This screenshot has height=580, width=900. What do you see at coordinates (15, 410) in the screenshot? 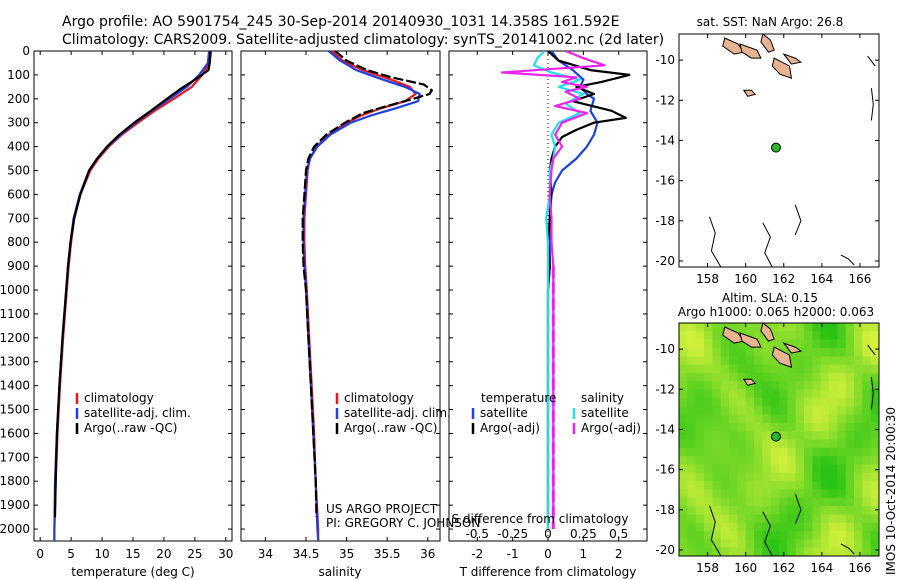
I see `depth-tick-label: 1500` at bounding box center [15, 410].